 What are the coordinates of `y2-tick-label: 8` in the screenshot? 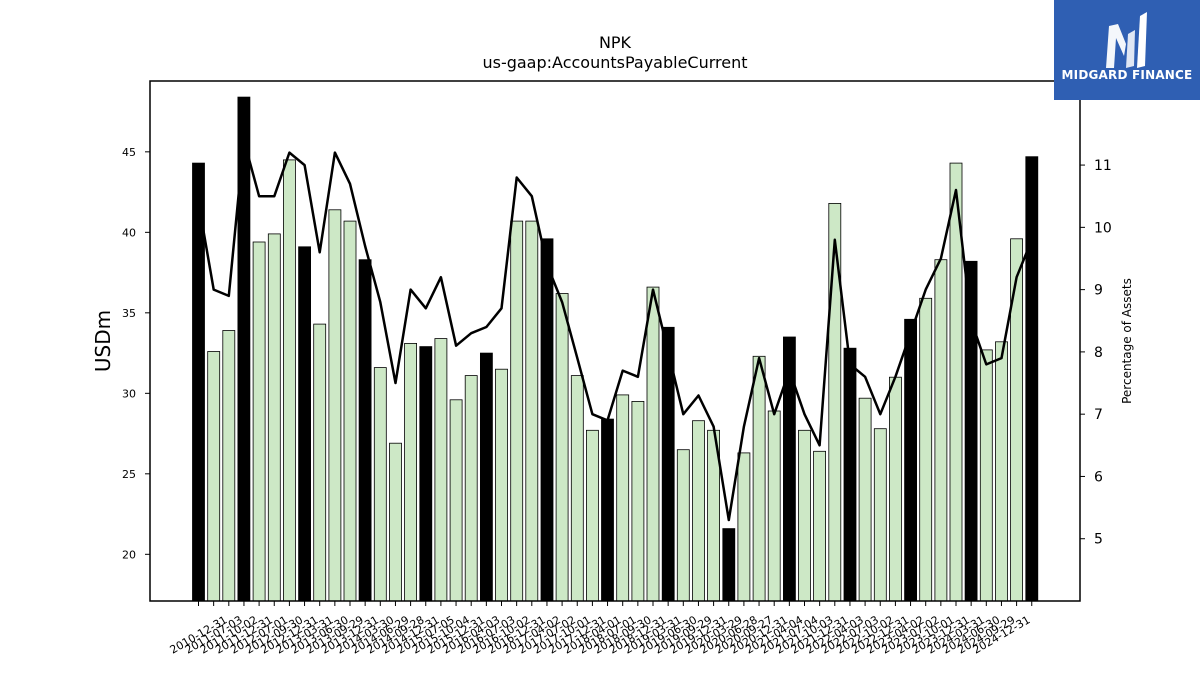 It's located at (1098, 353).